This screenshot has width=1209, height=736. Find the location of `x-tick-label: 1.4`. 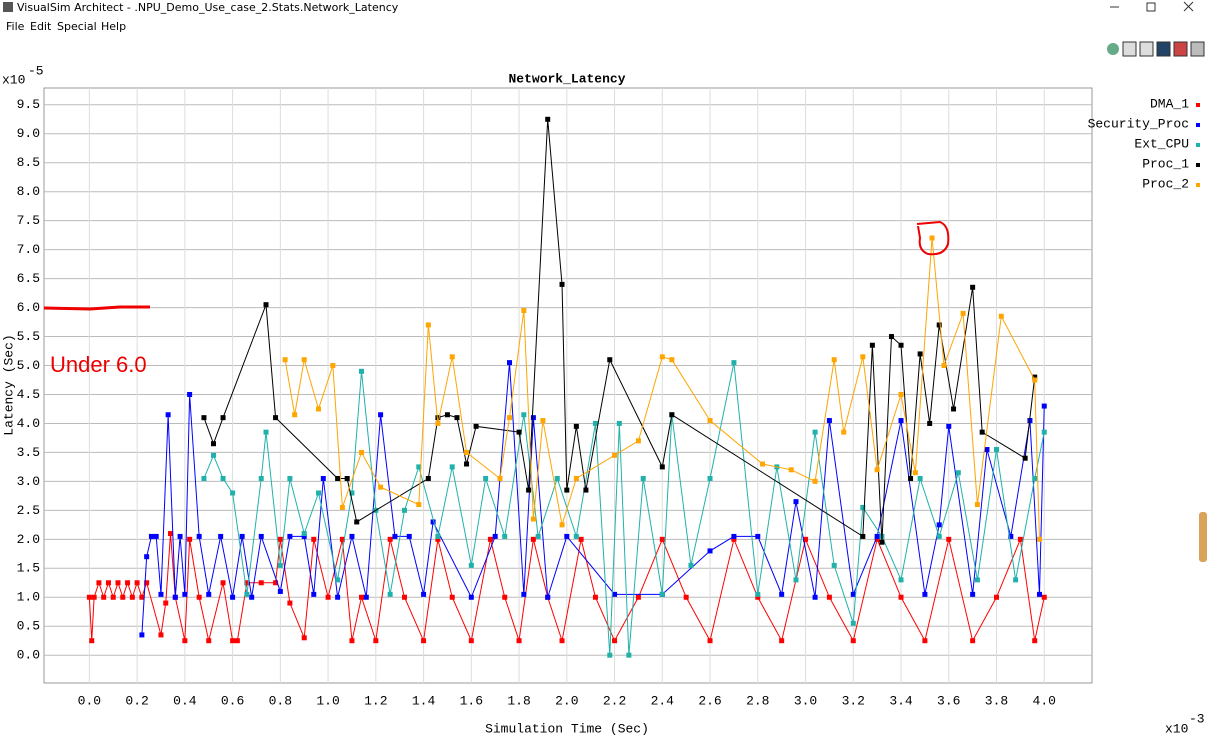

x-tick-label: 1.4 is located at coordinates (424, 700).